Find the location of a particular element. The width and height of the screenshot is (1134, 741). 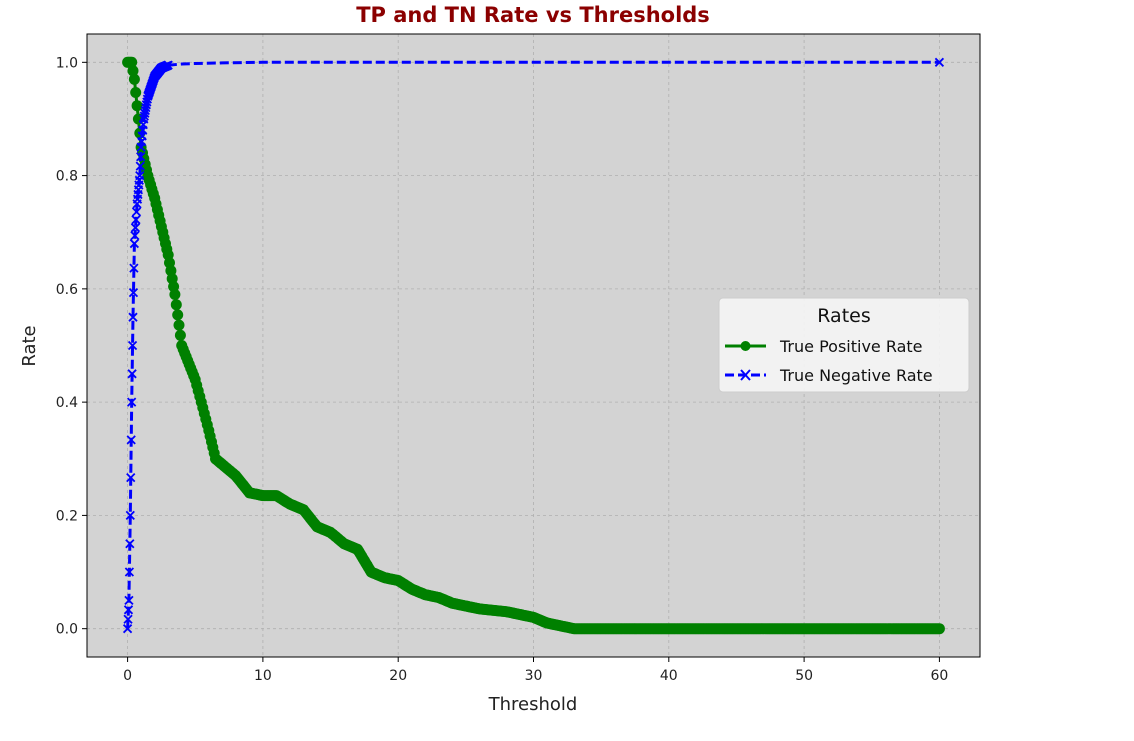

y-tick-label: 0.0 is located at coordinates (67, 630).